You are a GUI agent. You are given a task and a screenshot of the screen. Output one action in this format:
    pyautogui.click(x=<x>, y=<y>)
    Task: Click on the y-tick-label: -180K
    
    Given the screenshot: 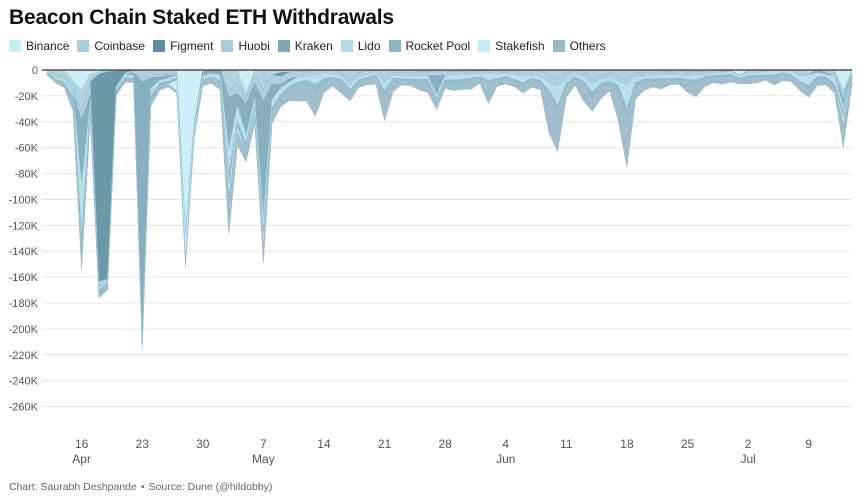 What is the action you would take?
    pyautogui.click(x=24, y=304)
    